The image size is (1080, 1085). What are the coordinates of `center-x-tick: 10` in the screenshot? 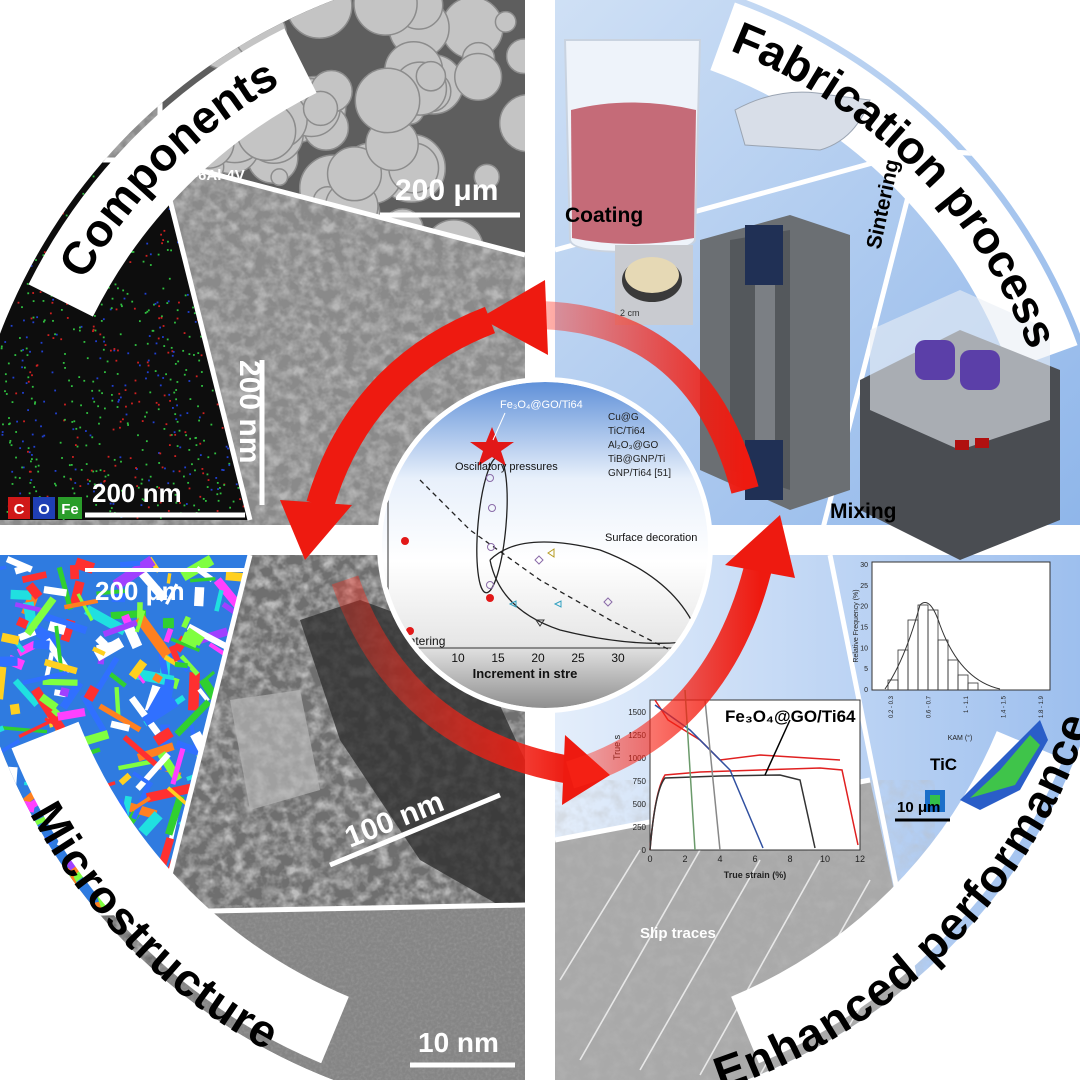 It's located at (458, 658).